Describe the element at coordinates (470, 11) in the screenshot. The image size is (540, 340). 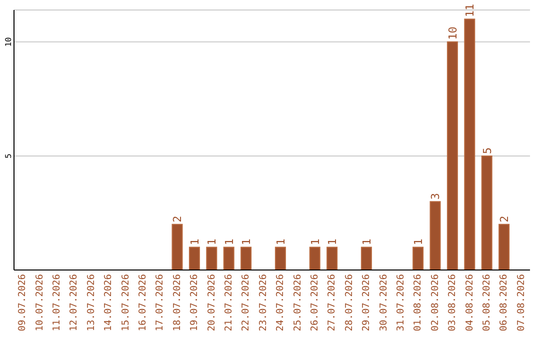
I see `data-label: 11` at that location.